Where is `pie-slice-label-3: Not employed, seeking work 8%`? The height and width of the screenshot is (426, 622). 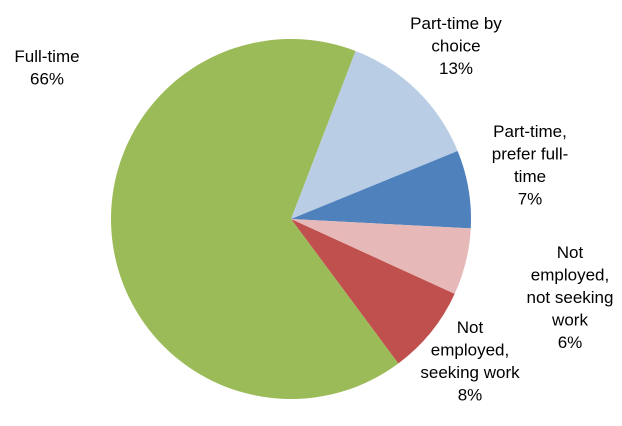 pie-slice-label-3: Not employed, seeking work 8% is located at coordinates (470, 361).